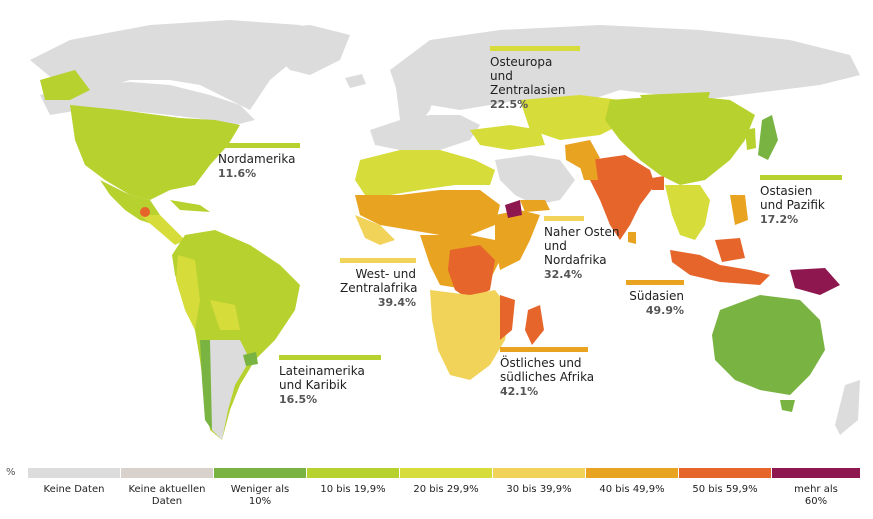 This screenshot has width=873, height=519. What do you see at coordinates (425, 132) in the screenshot?
I see `land-europe` at bounding box center [425, 132].